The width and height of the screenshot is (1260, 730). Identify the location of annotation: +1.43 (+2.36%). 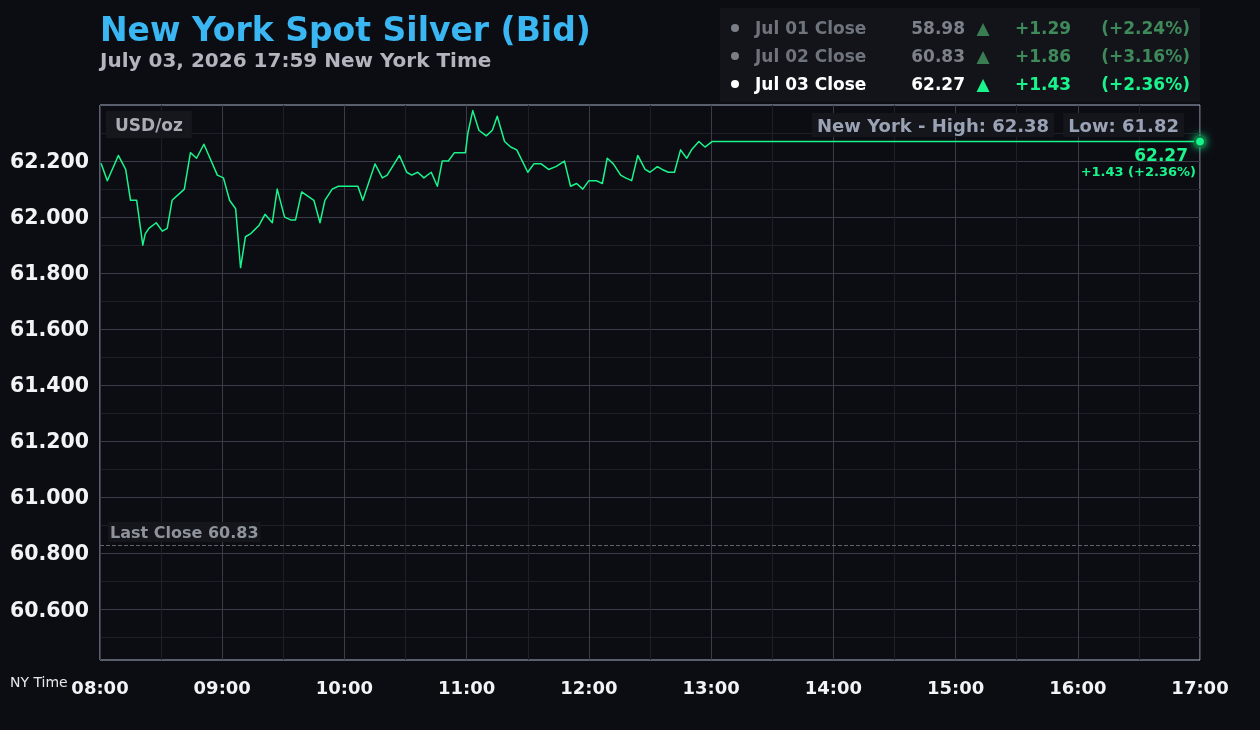
(1138, 172).